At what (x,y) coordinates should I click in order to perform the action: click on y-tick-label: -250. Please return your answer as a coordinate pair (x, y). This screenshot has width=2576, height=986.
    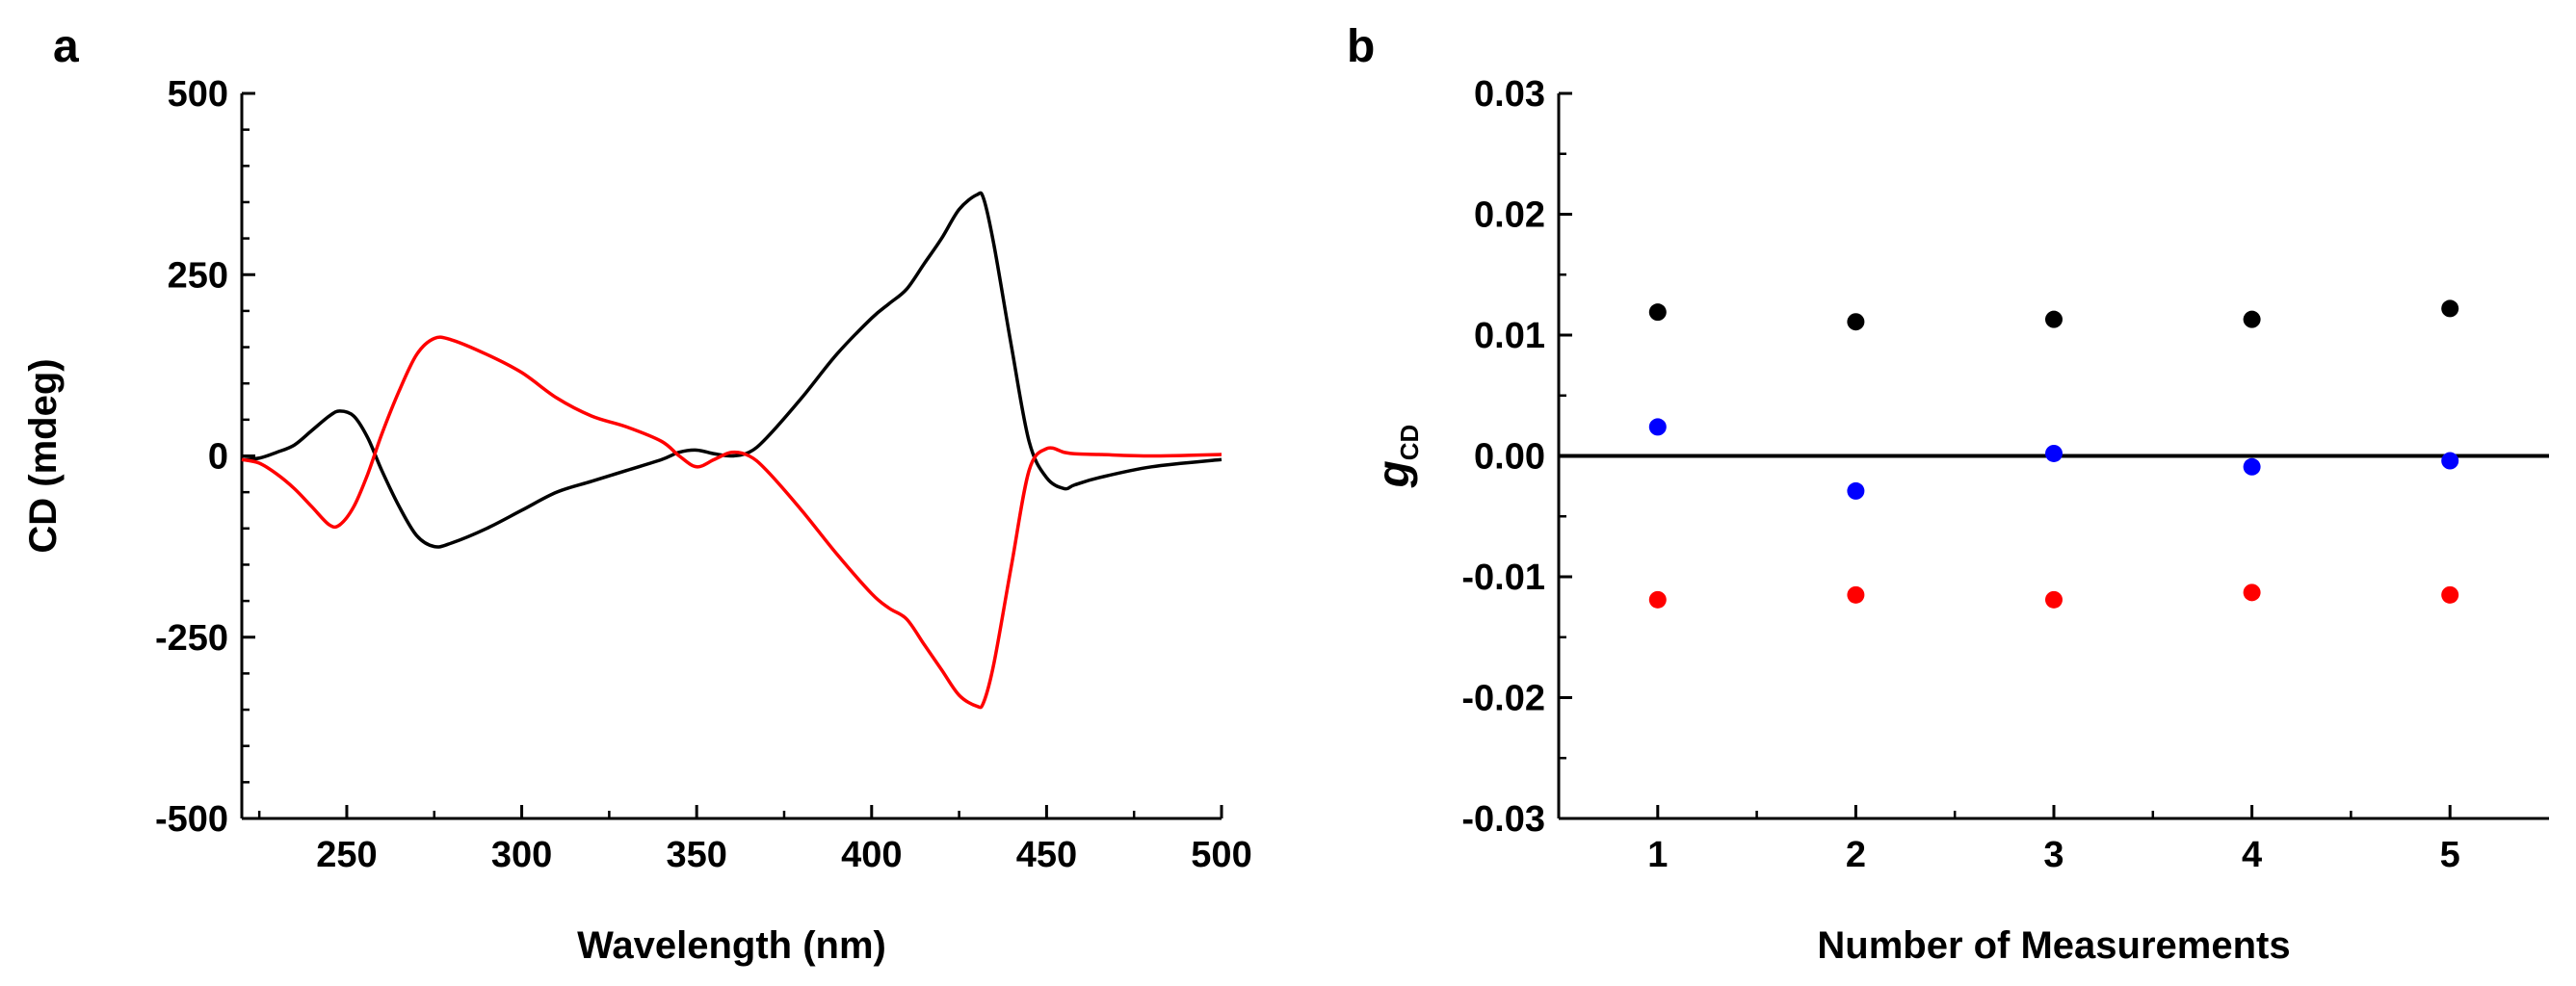
    Looking at the image, I should click on (191, 638).